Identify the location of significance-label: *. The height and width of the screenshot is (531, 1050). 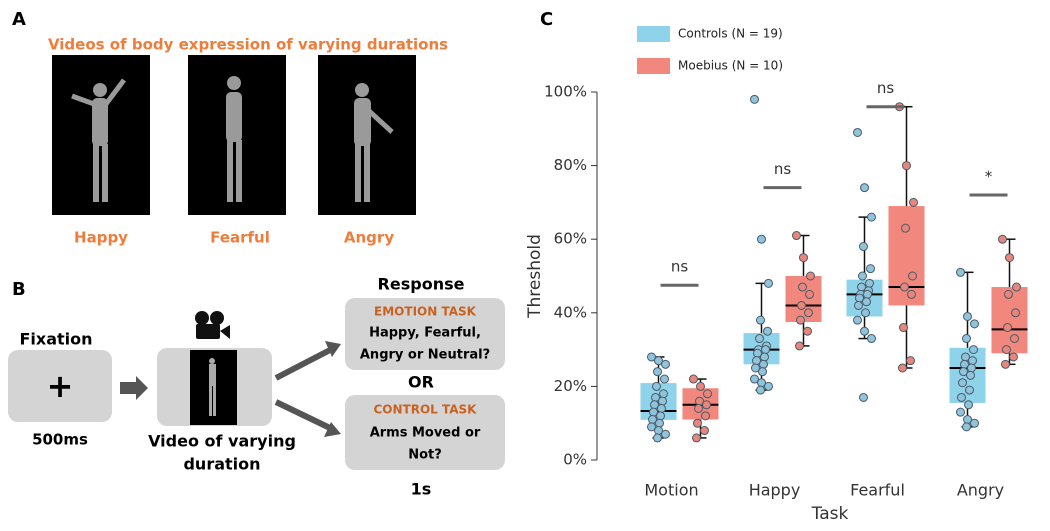
(989, 177).